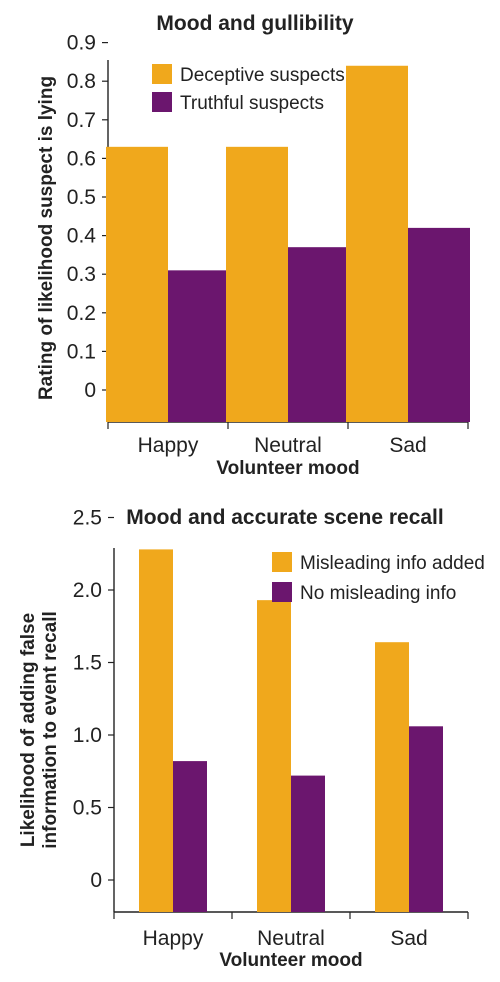 This screenshot has height=982, width=500. Describe the element at coordinates (81, 43) in the screenshot. I see `y-tick-label: 0.9` at that location.